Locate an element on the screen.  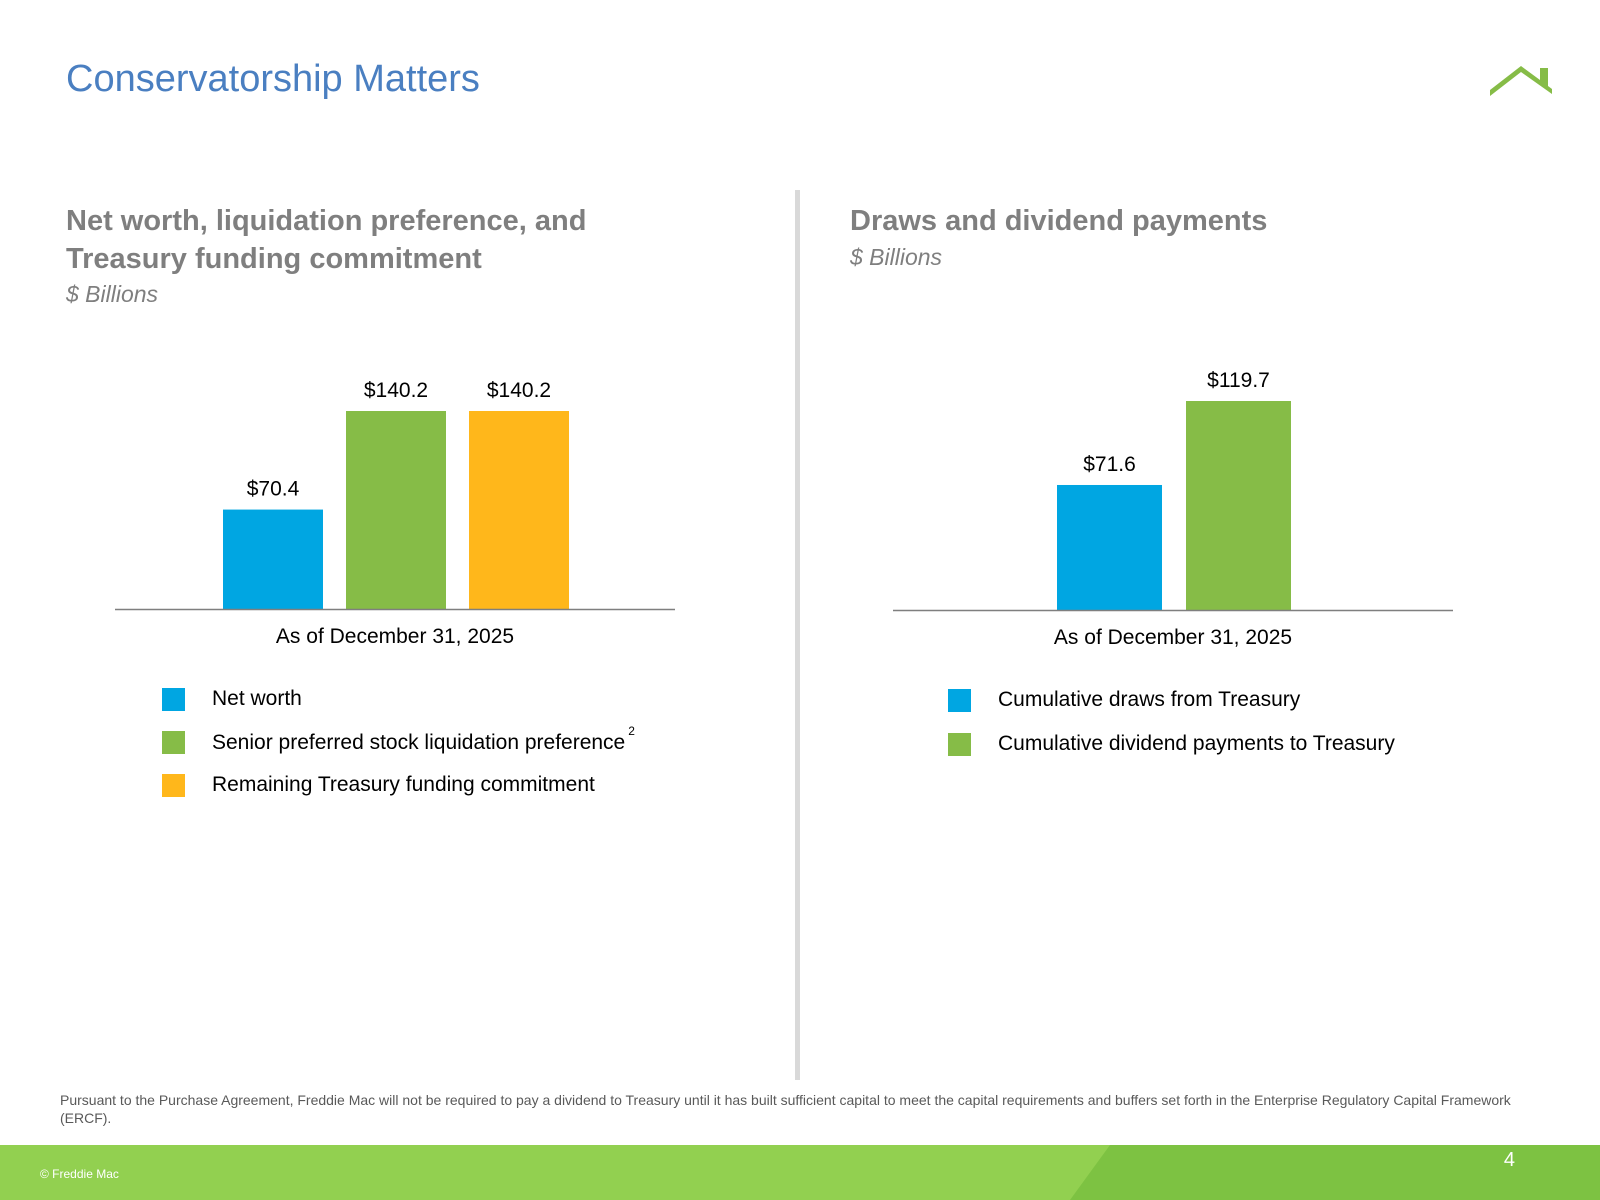
footer-accent-shape is located at coordinates (1335, 1172).